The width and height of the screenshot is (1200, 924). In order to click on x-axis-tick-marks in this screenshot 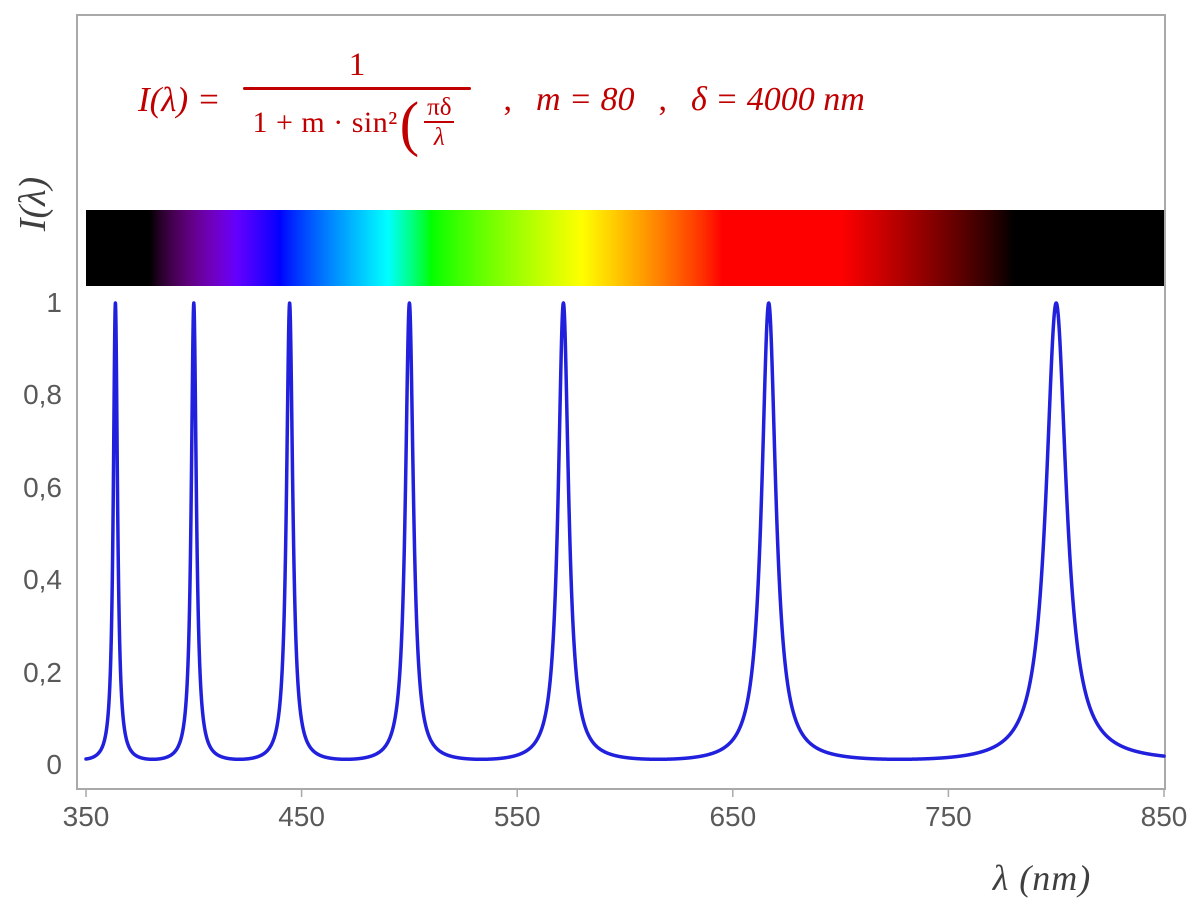, I will do `click(625, 793)`.